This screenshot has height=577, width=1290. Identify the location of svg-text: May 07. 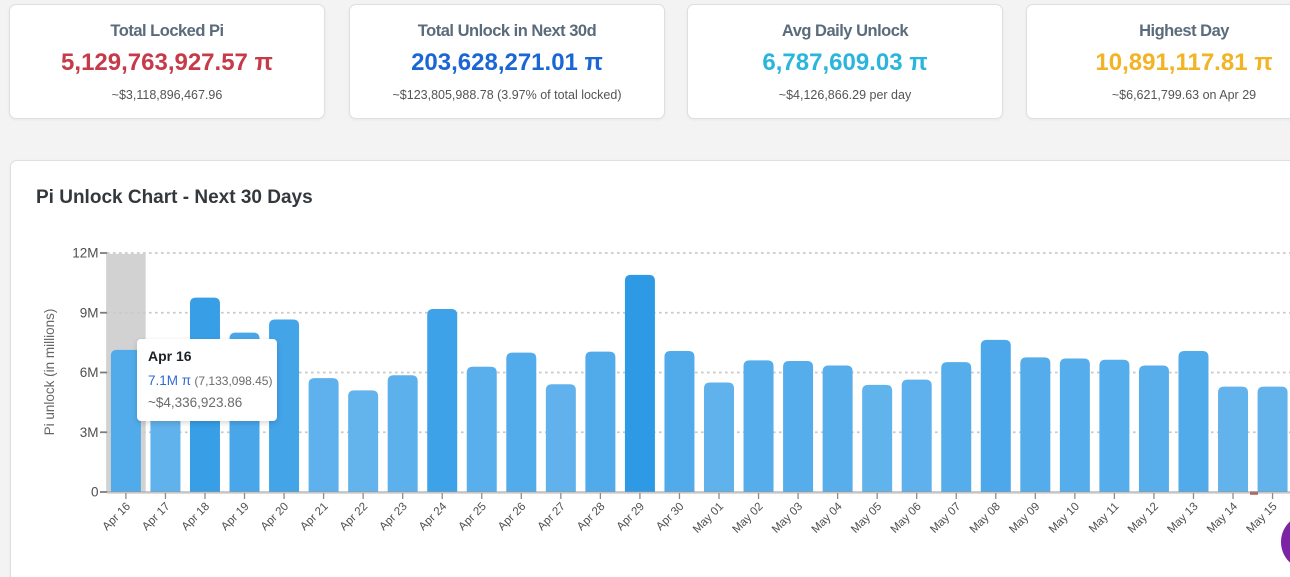
(945, 518).